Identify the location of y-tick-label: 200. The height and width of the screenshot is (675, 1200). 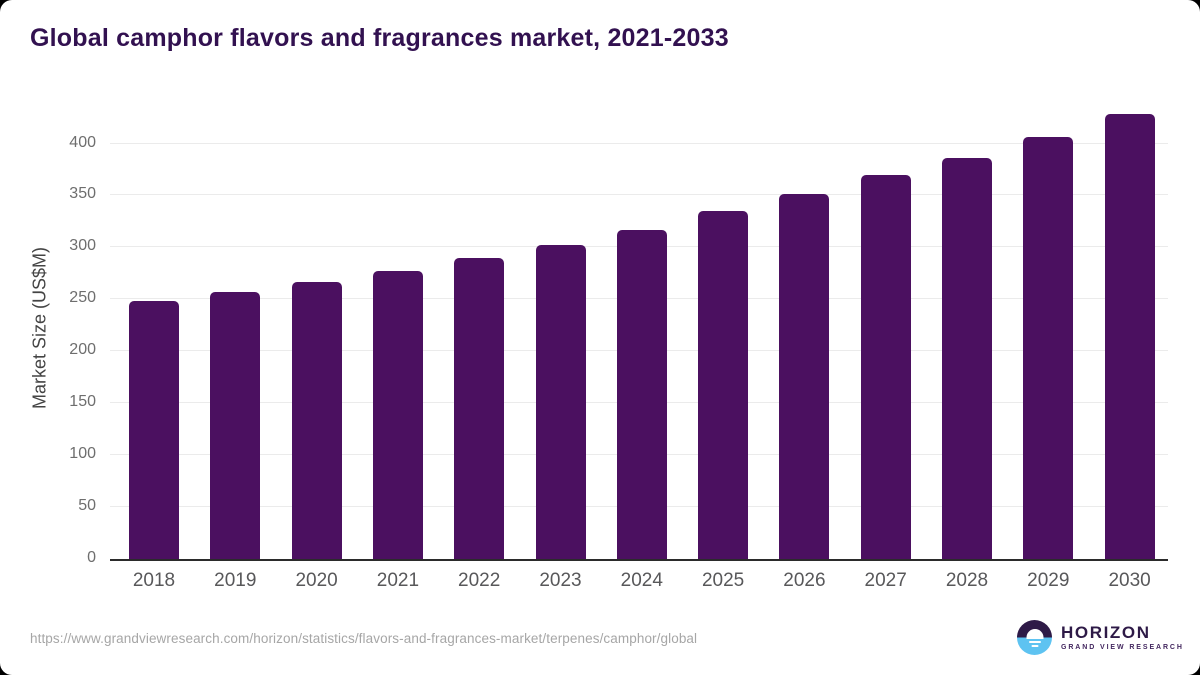
(82, 350).